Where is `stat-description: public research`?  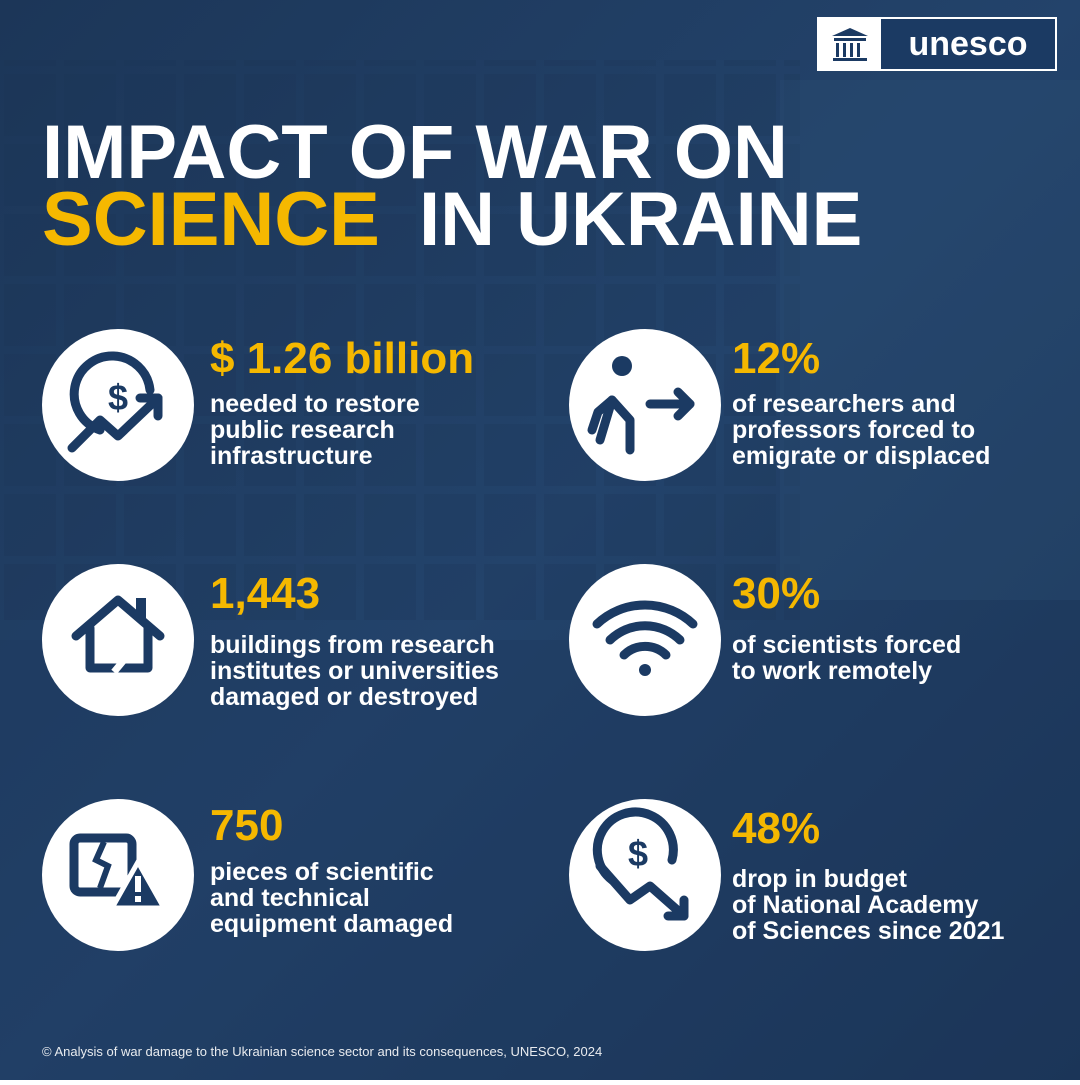
stat-description: public research is located at coordinates (302, 430).